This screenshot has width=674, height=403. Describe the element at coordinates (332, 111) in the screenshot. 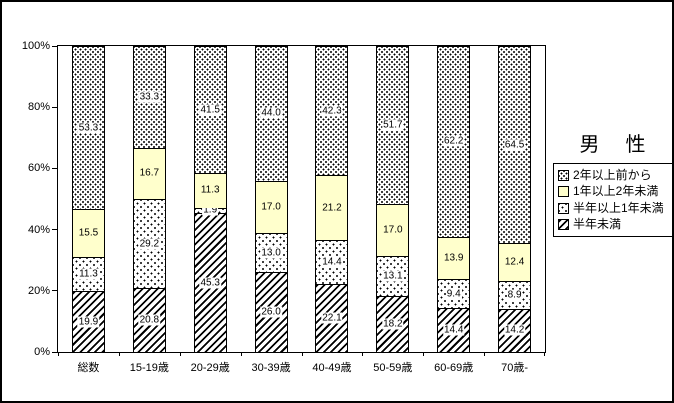

I see `data-label: 42.3` at that location.